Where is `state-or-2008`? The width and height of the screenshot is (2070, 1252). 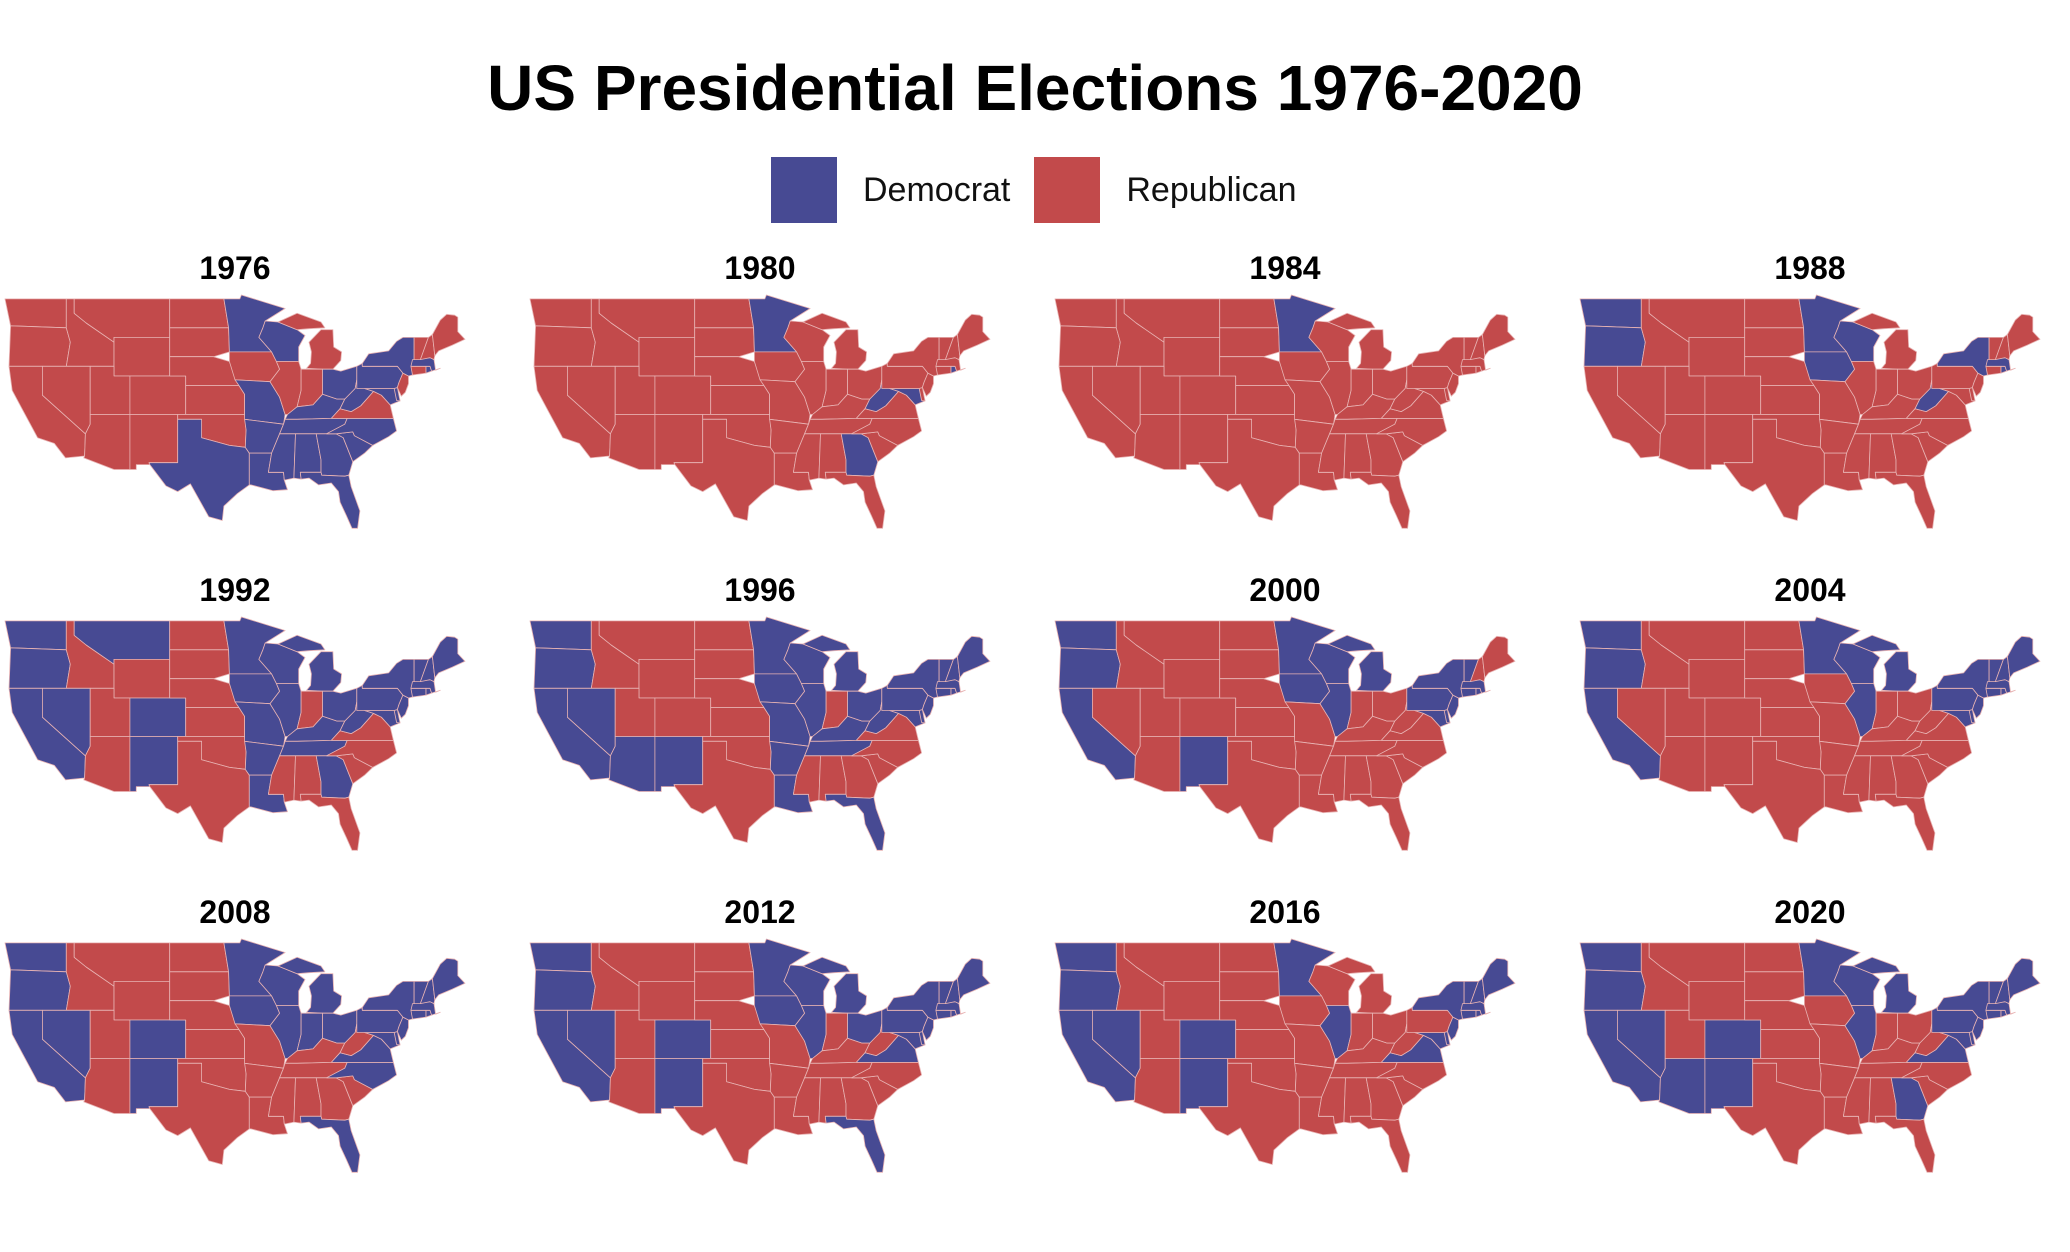 state-or-2008 is located at coordinates (39, 990).